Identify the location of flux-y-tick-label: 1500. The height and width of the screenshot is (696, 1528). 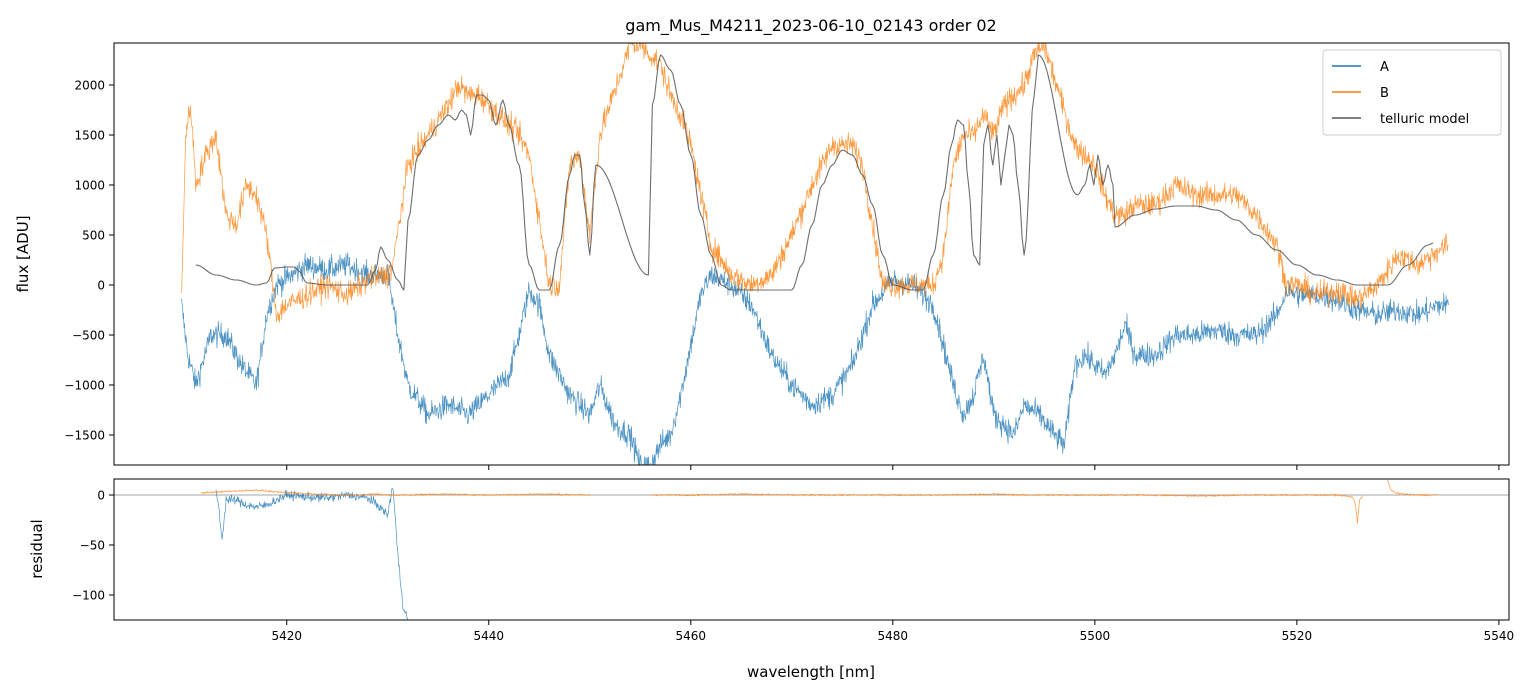
(89, 136).